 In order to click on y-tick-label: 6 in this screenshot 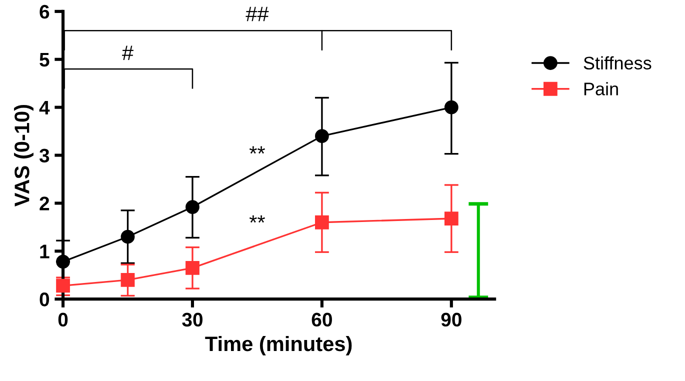, I will do `click(45, 11)`.